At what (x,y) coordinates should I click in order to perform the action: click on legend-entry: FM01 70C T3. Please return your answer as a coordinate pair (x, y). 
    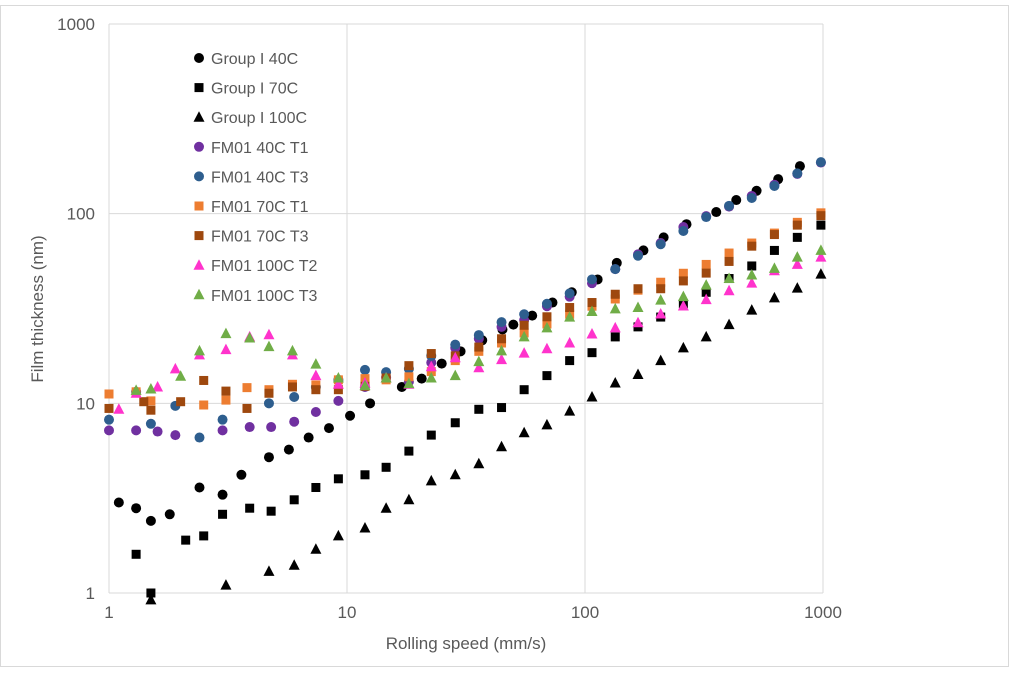
    Looking at the image, I should click on (251, 237).